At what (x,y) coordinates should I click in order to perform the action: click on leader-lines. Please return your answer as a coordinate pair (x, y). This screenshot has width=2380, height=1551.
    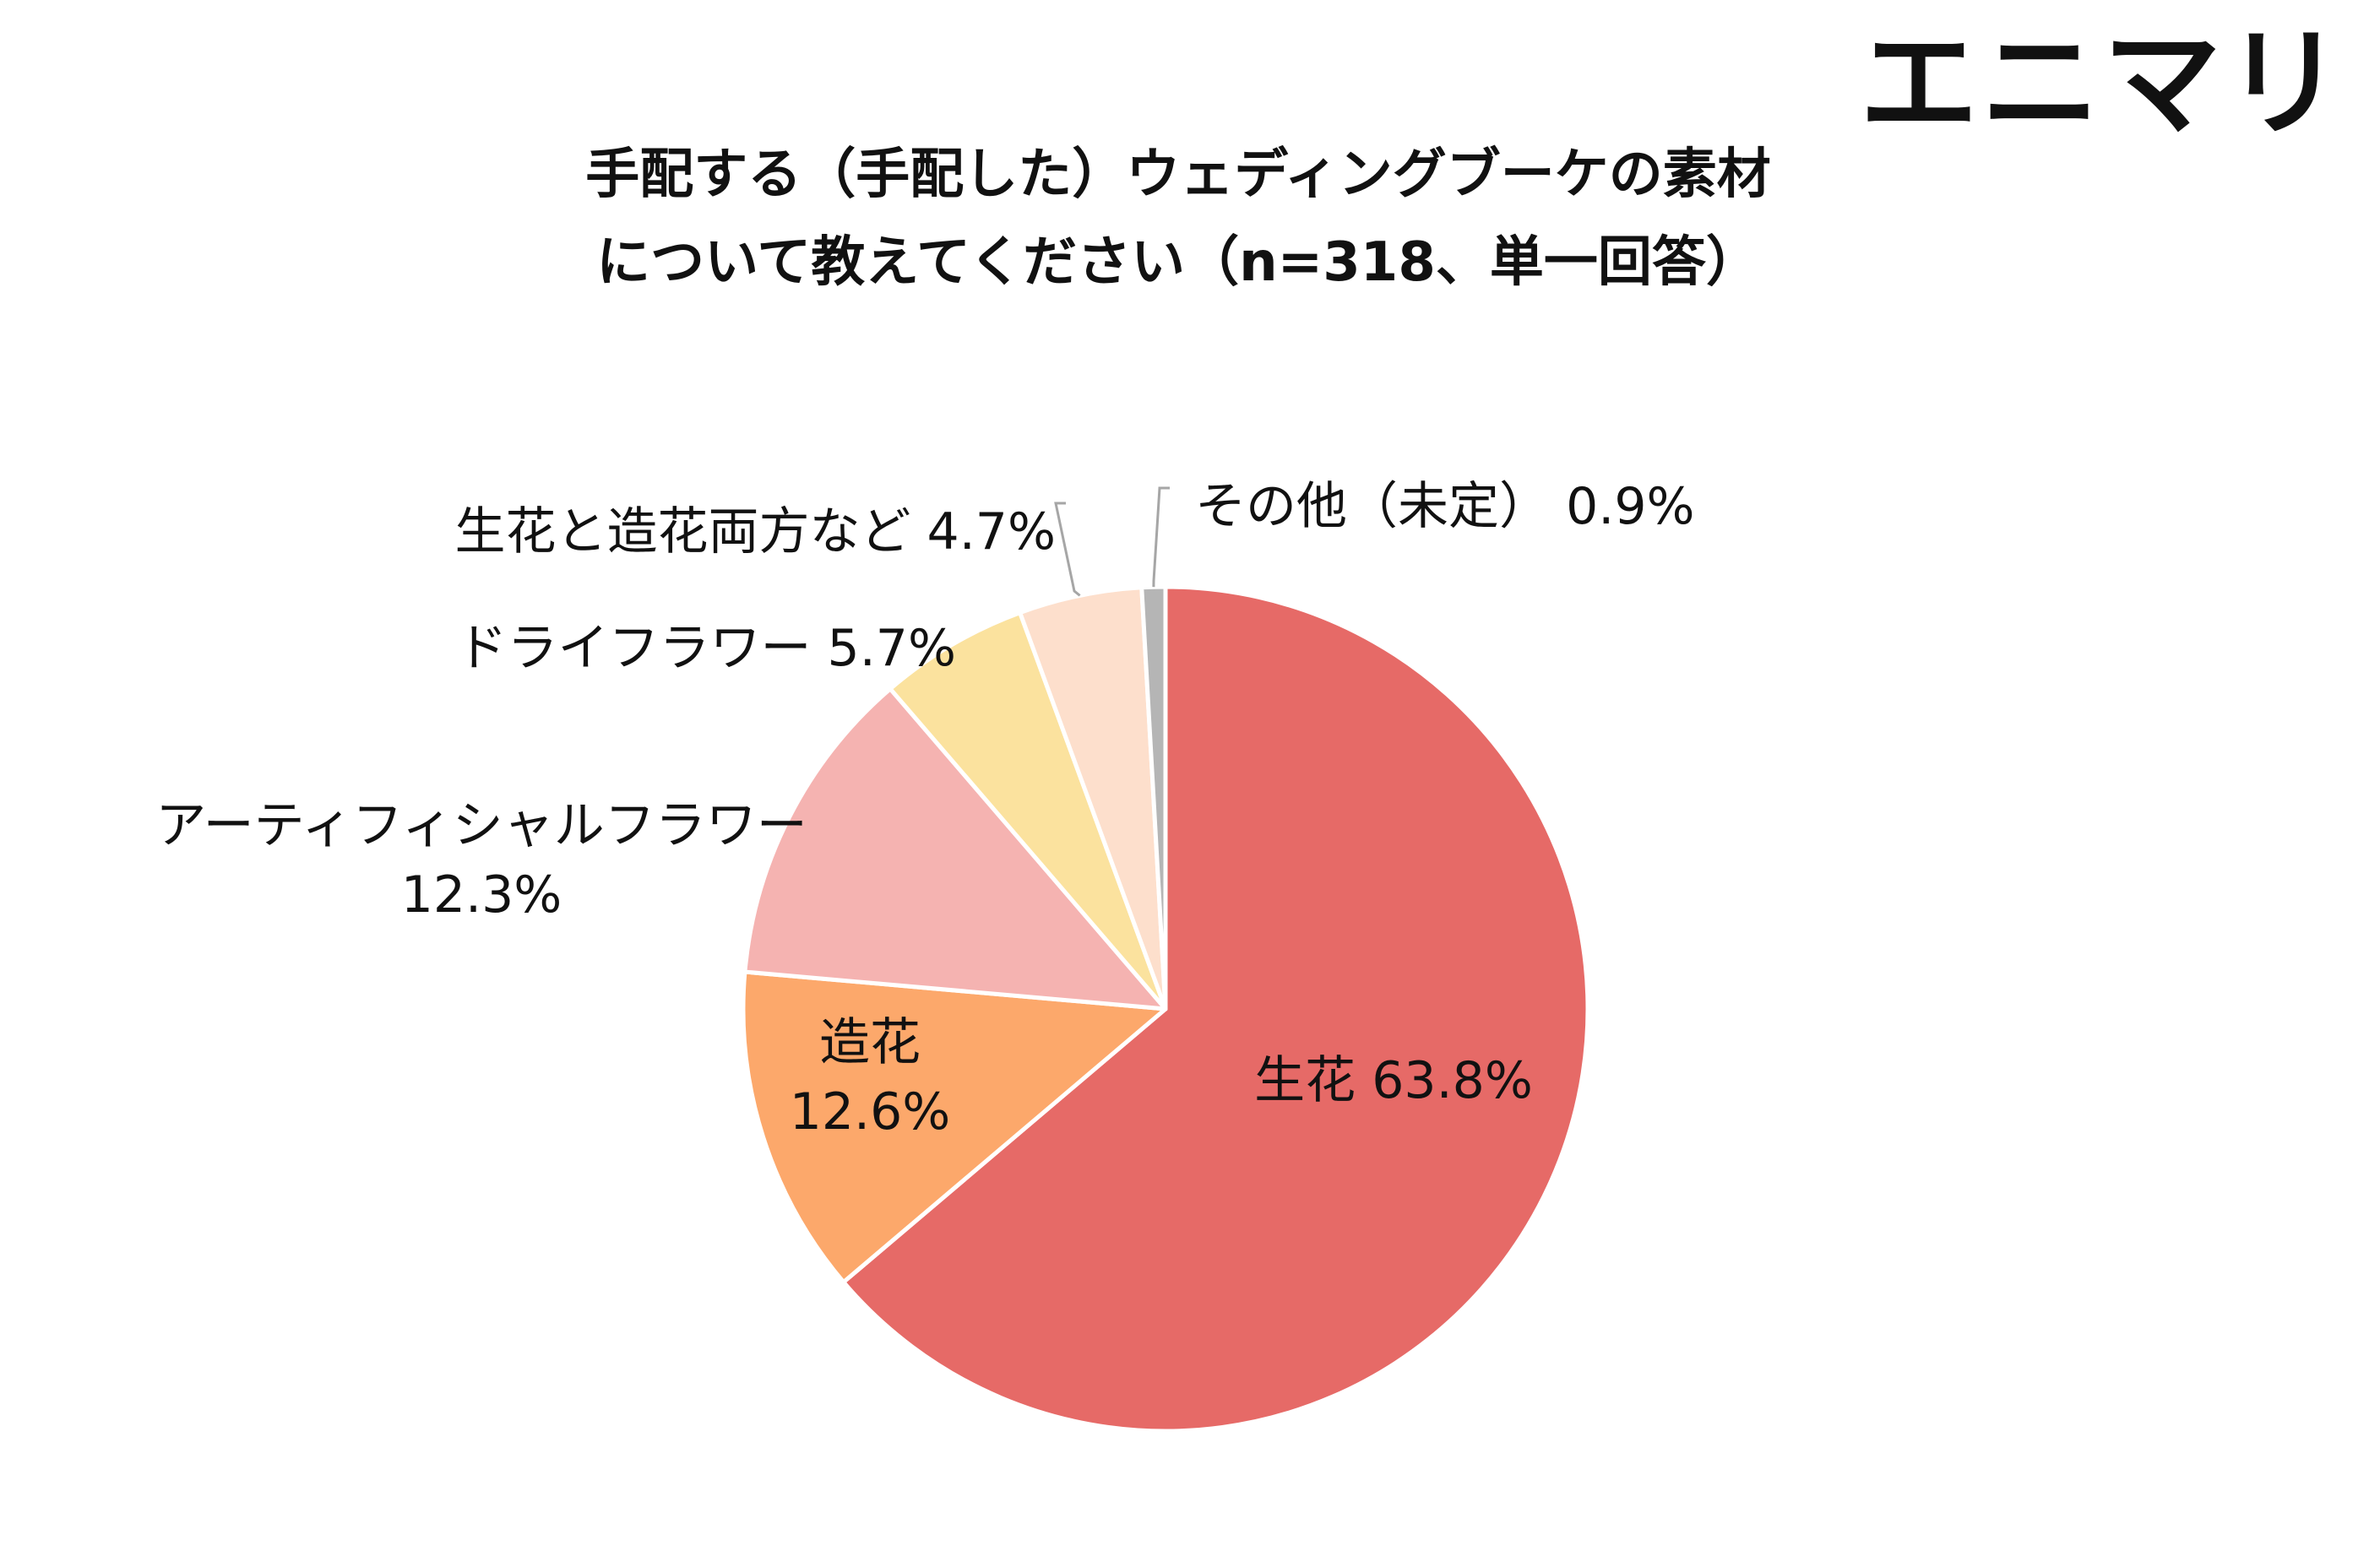
    Looking at the image, I should click on (1112, 541).